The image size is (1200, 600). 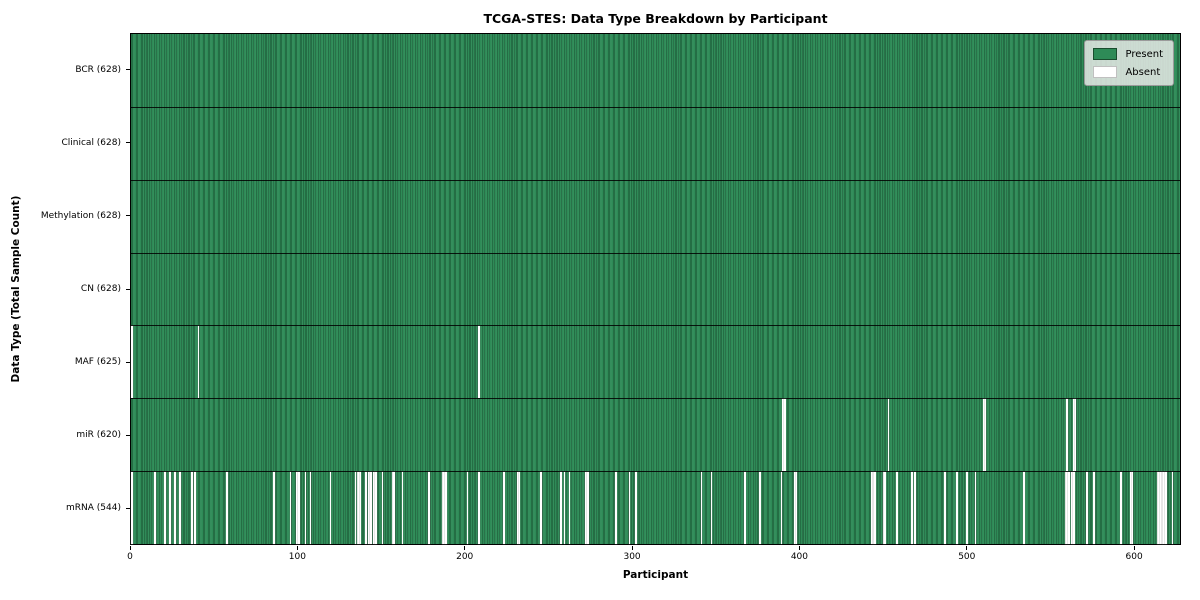 I want to click on y-tick-label: Methylation (628), so click(x=80, y=215).